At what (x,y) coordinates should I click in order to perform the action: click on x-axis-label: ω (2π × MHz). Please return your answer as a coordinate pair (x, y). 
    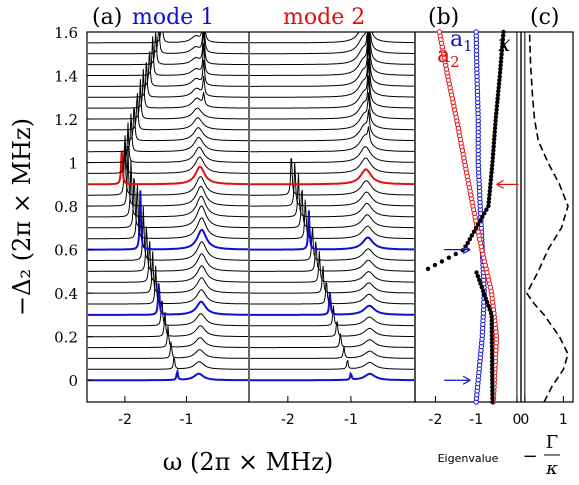
    Looking at the image, I should click on (248, 462).